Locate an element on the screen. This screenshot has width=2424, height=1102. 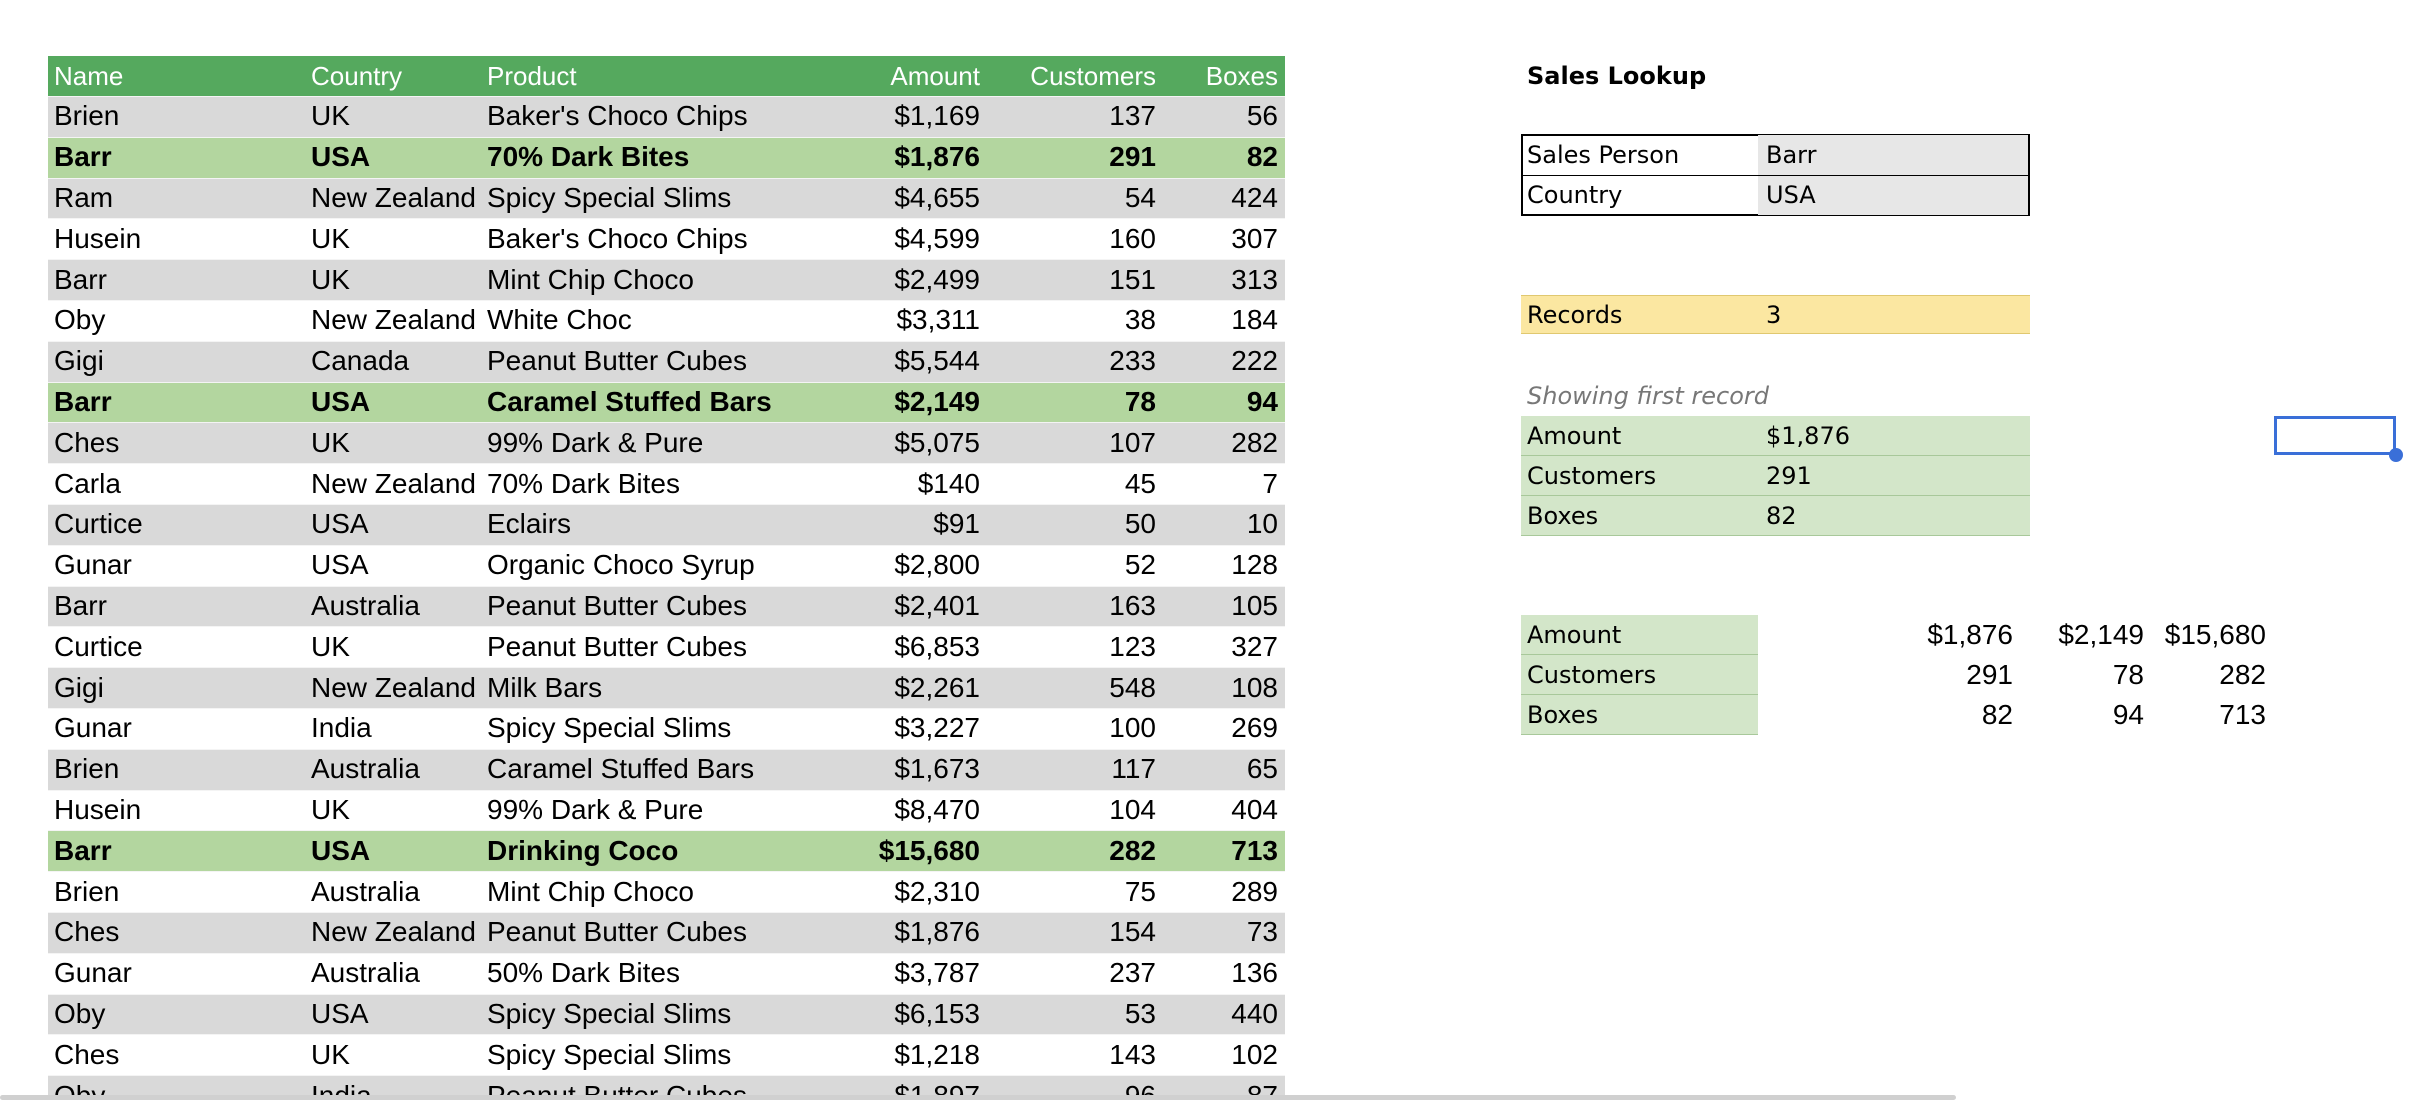
match-value: 282 is located at coordinates (2242, 674).